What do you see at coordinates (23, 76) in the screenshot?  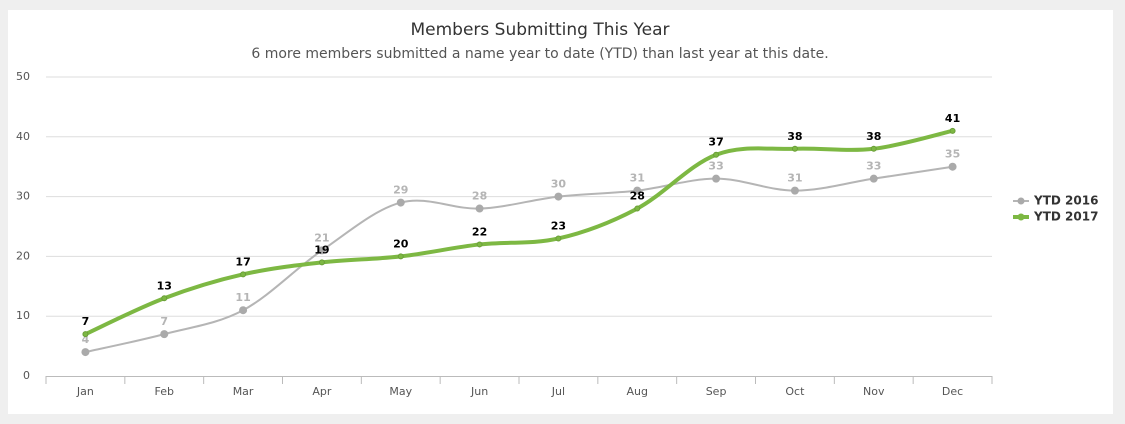 I see `y-tick-label: 50` at bounding box center [23, 76].